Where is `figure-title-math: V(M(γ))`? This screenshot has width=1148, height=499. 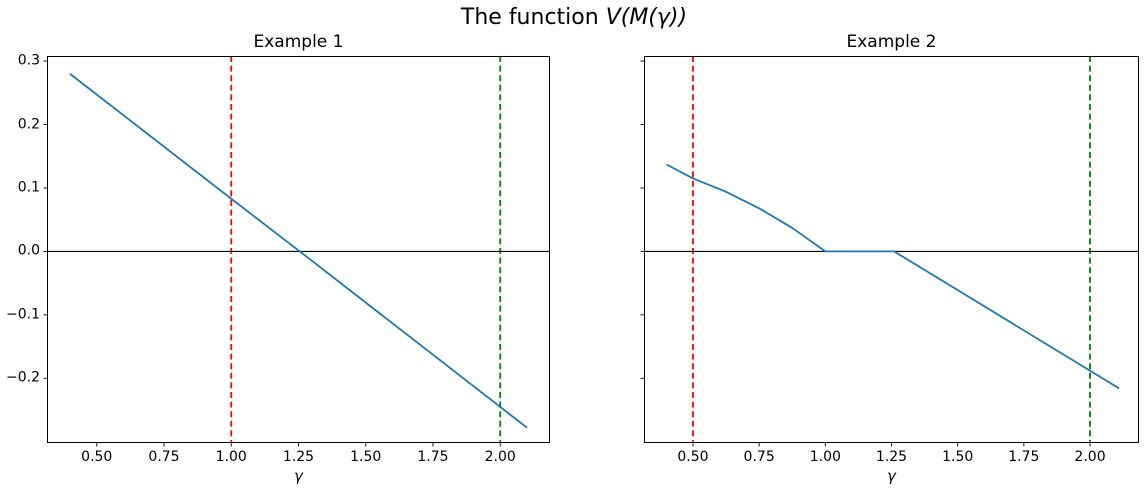 figure-title-math: V(M(γ)) is located at coordinates (646, 17).